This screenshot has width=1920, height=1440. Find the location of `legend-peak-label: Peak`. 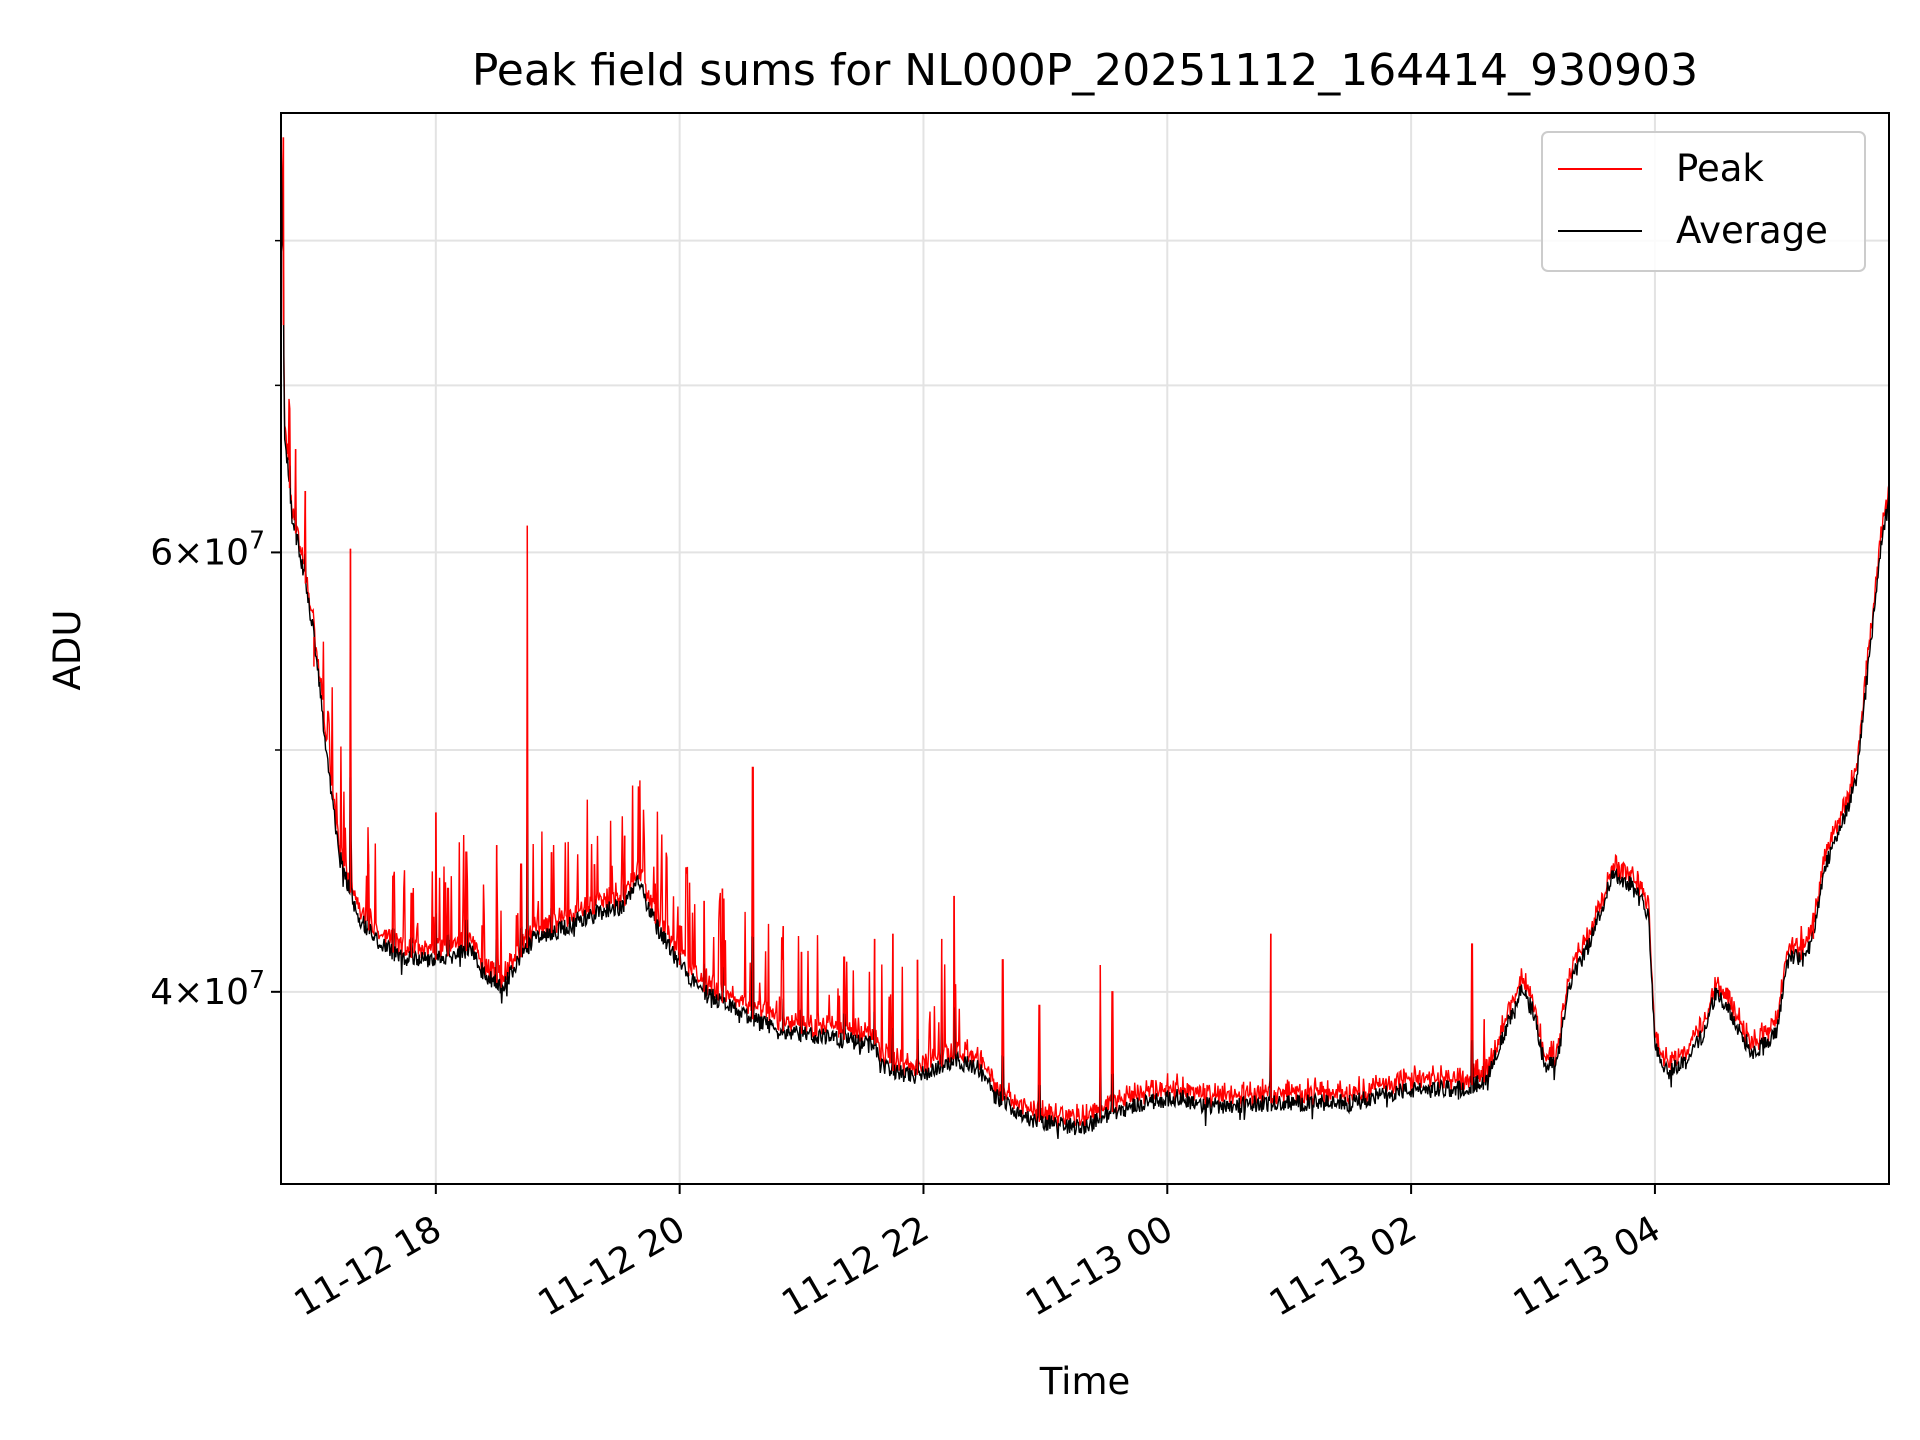

legend-peak-label: Peak is located at coordinates (1720, 168).